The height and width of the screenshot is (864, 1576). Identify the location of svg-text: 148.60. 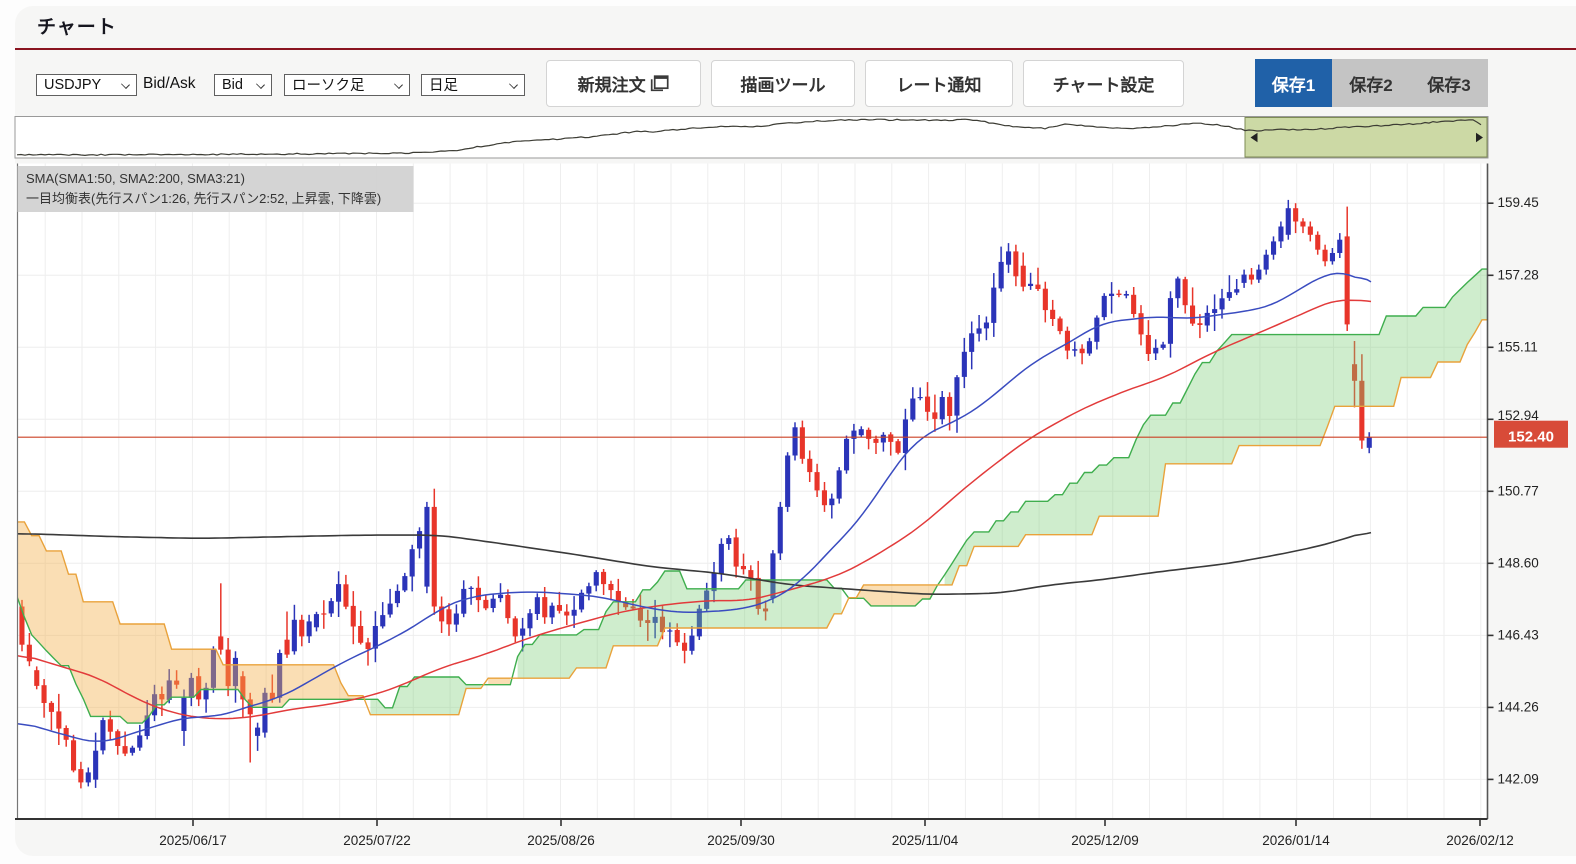
(1518, 562).